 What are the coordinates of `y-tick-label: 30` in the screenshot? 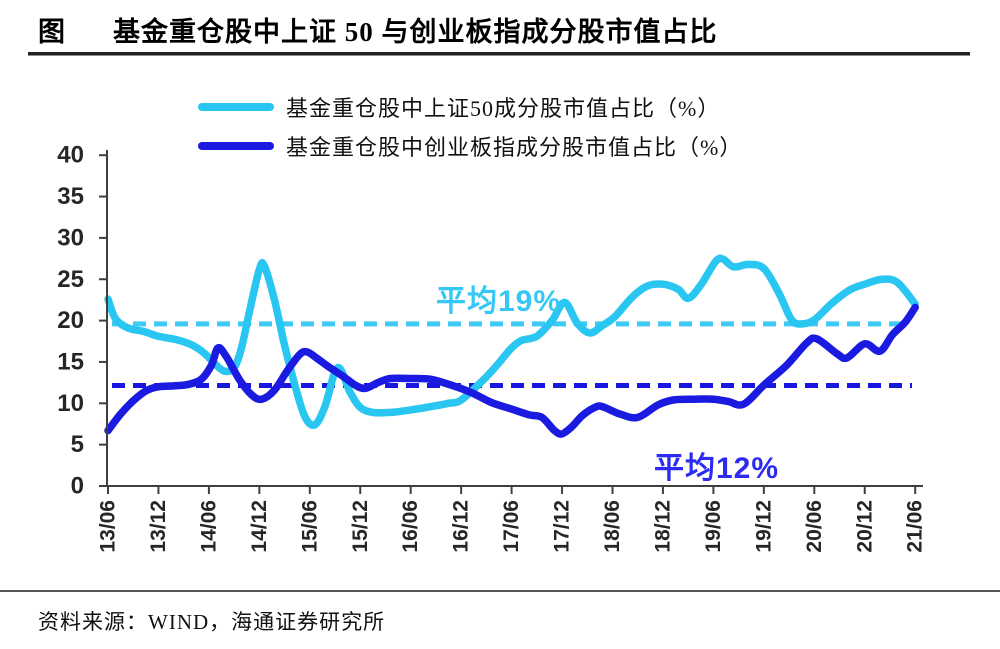 It's located at (70, 237).